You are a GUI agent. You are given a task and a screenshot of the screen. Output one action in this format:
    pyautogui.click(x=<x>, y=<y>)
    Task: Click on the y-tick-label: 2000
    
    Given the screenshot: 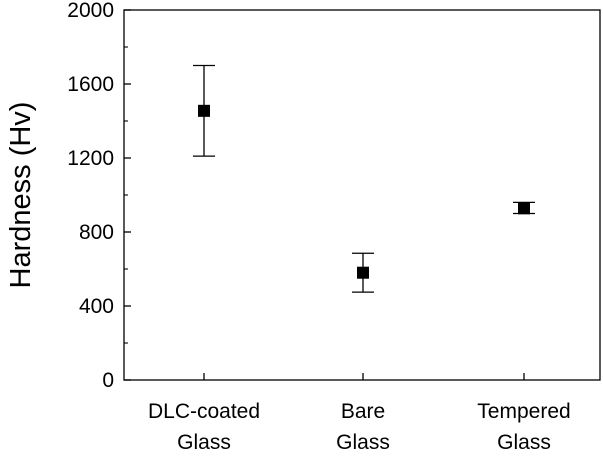 What is the action you would take?
    pyautogui.click(x=90, y=11)
    